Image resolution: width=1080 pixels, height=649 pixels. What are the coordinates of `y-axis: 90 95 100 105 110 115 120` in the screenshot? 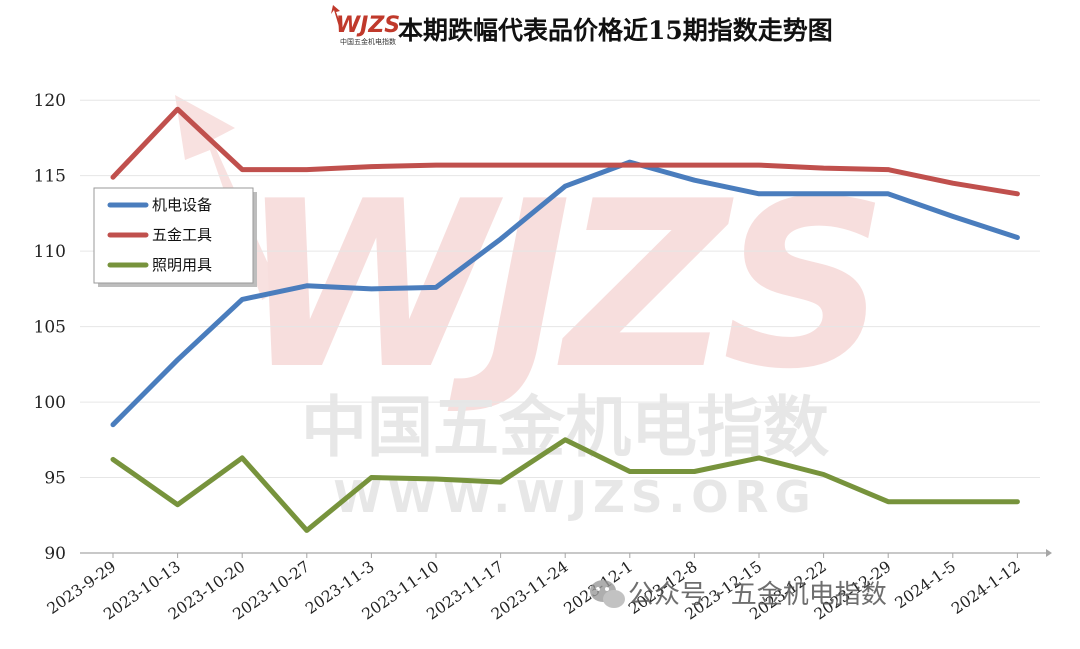 It's located at (50, 327).